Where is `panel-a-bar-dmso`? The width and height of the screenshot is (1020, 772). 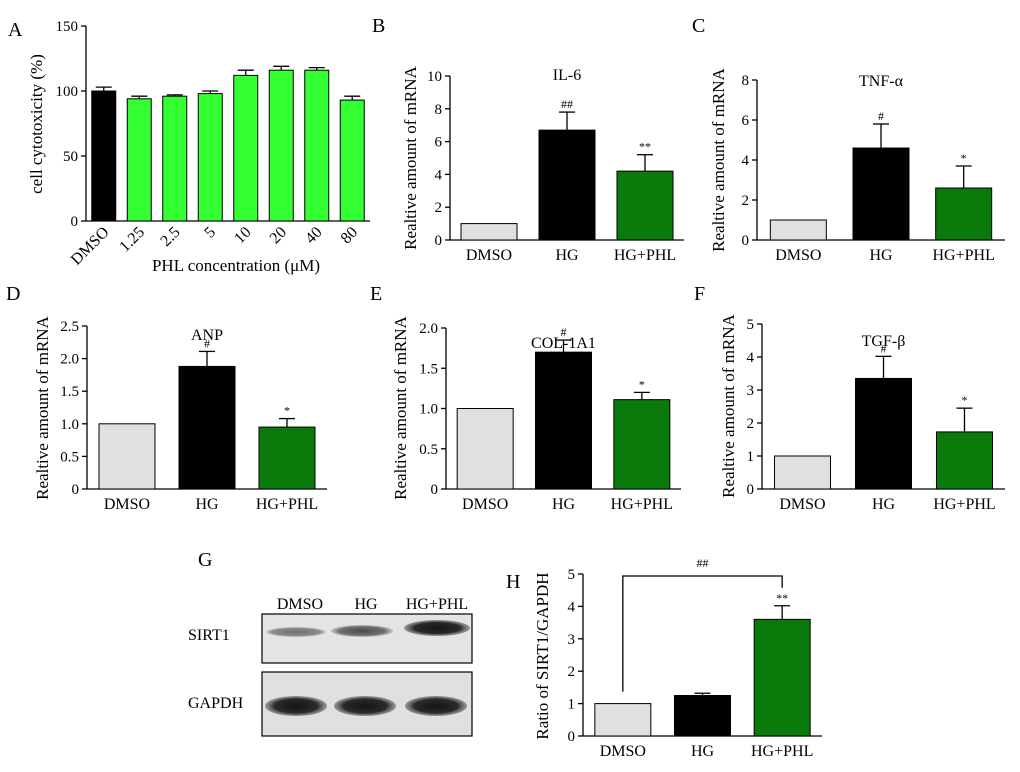 panel-a-bar-dmso is located at coordinates (104, 156).